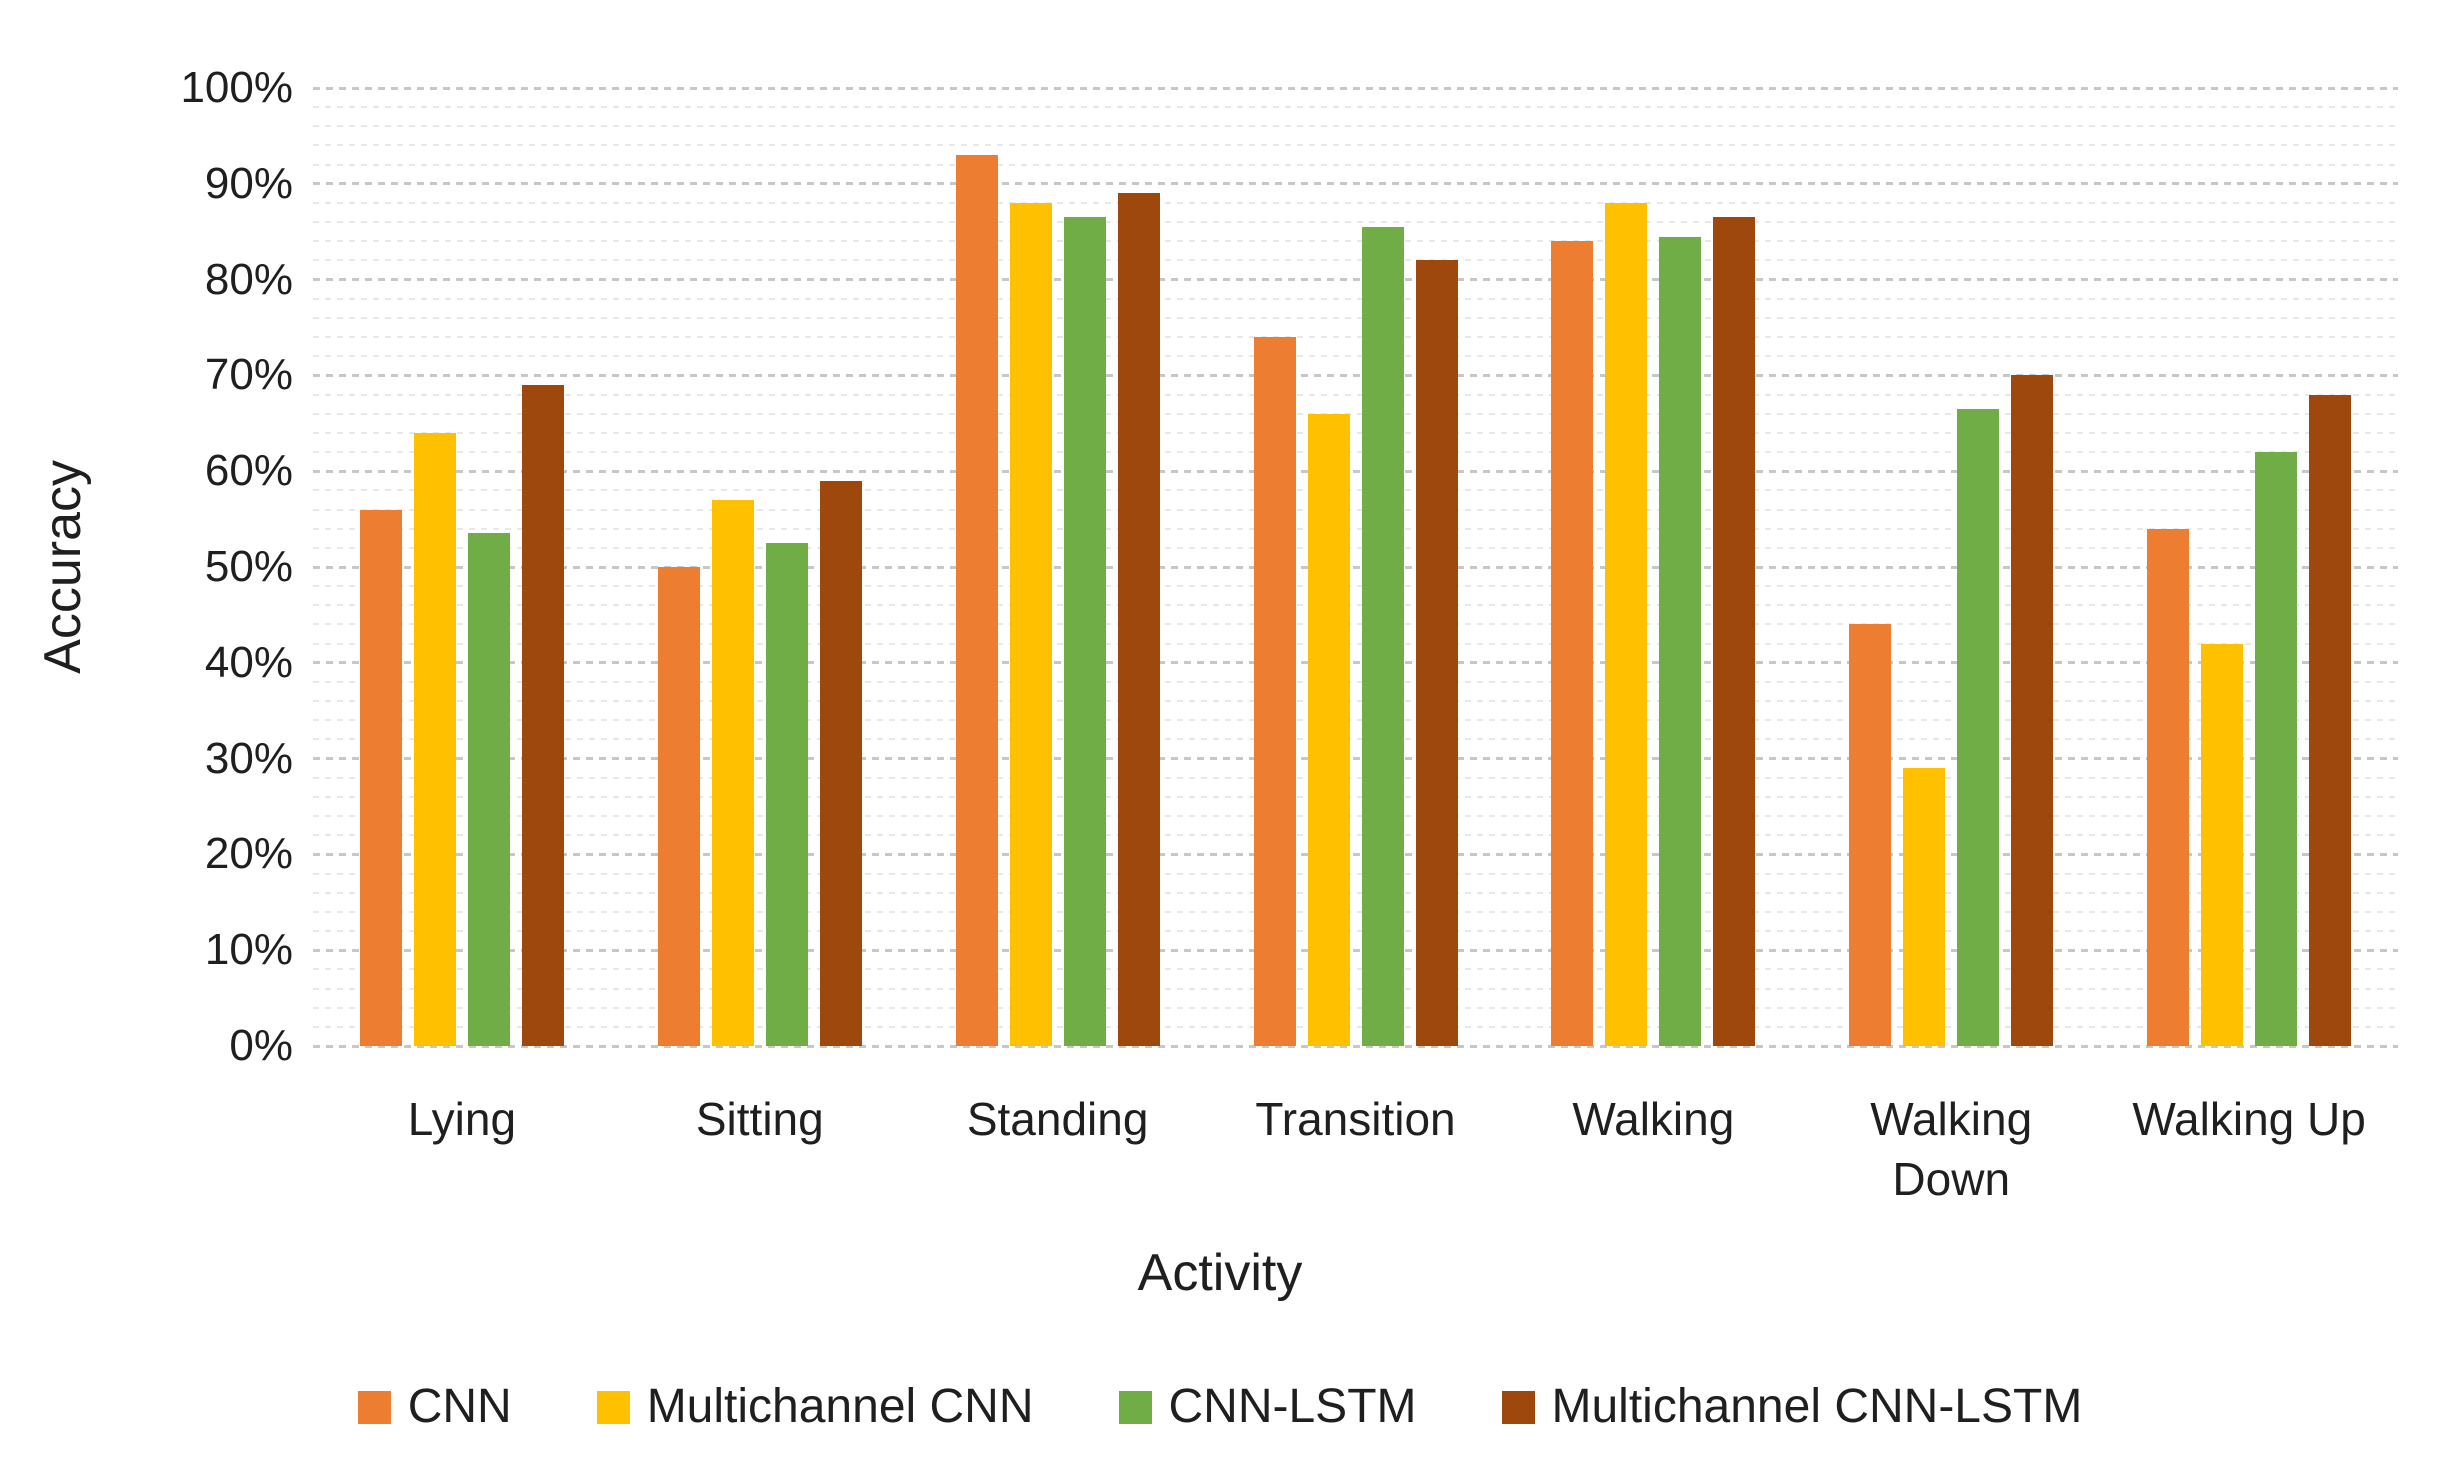 The height and width of the screenshot is (1481, 2440). I want to click on bar-cnn-lstm-walking, so click(1680, 641).